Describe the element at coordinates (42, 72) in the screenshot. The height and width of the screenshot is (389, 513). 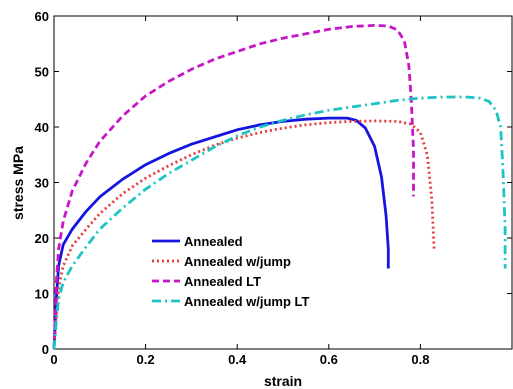
I see `y-tick-label: 50` at that location.